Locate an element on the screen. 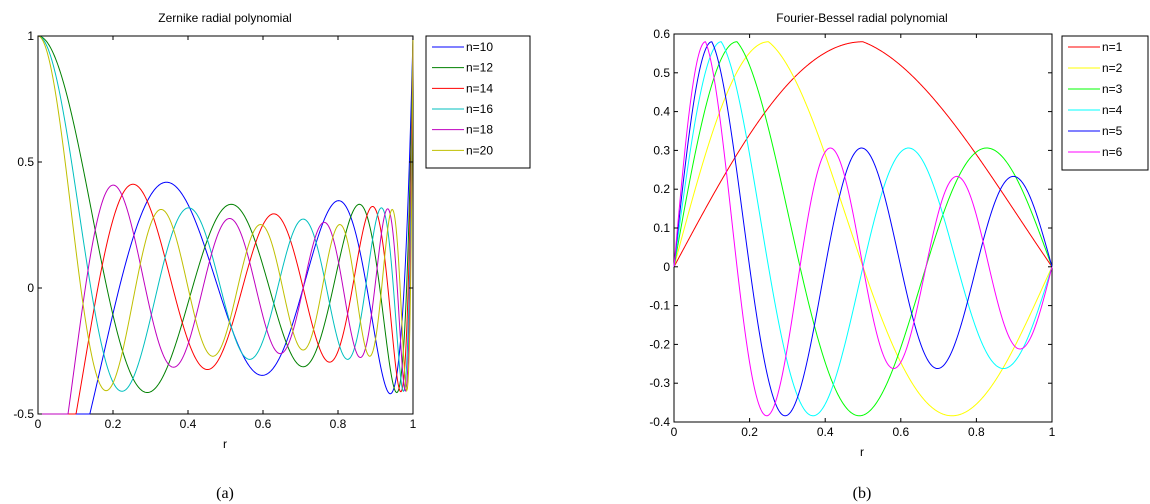 This screenshot has height=504, width=1150. chart-b-x-label: r is located at coordinates (862, 452).